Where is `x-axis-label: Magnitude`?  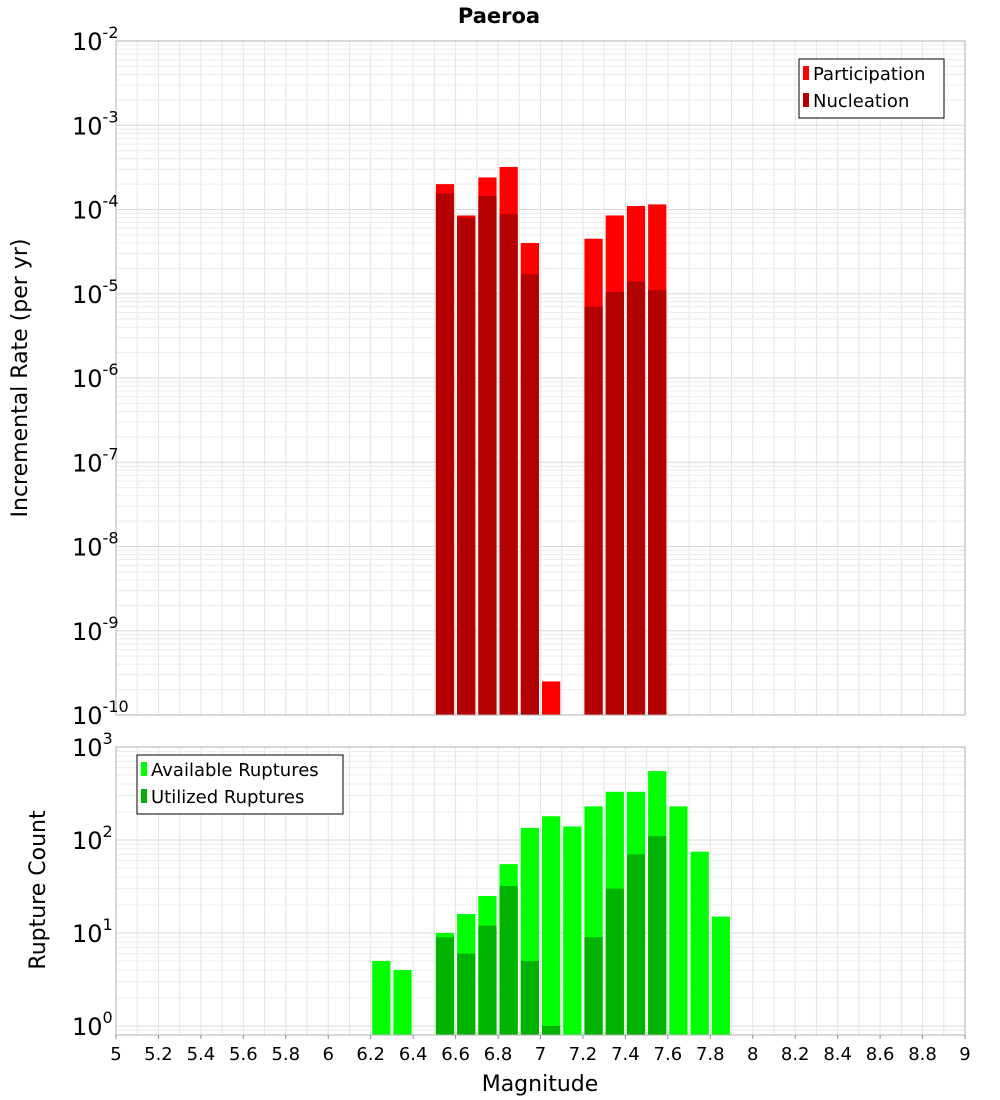 x-axis-label: Magnitude is located at coordinates (540, 1084).